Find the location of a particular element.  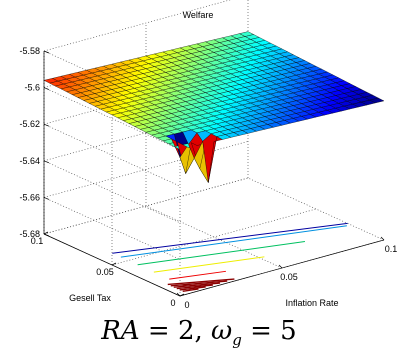

y-axis-label: Gesell Tax is located at coordinates (90, 298).